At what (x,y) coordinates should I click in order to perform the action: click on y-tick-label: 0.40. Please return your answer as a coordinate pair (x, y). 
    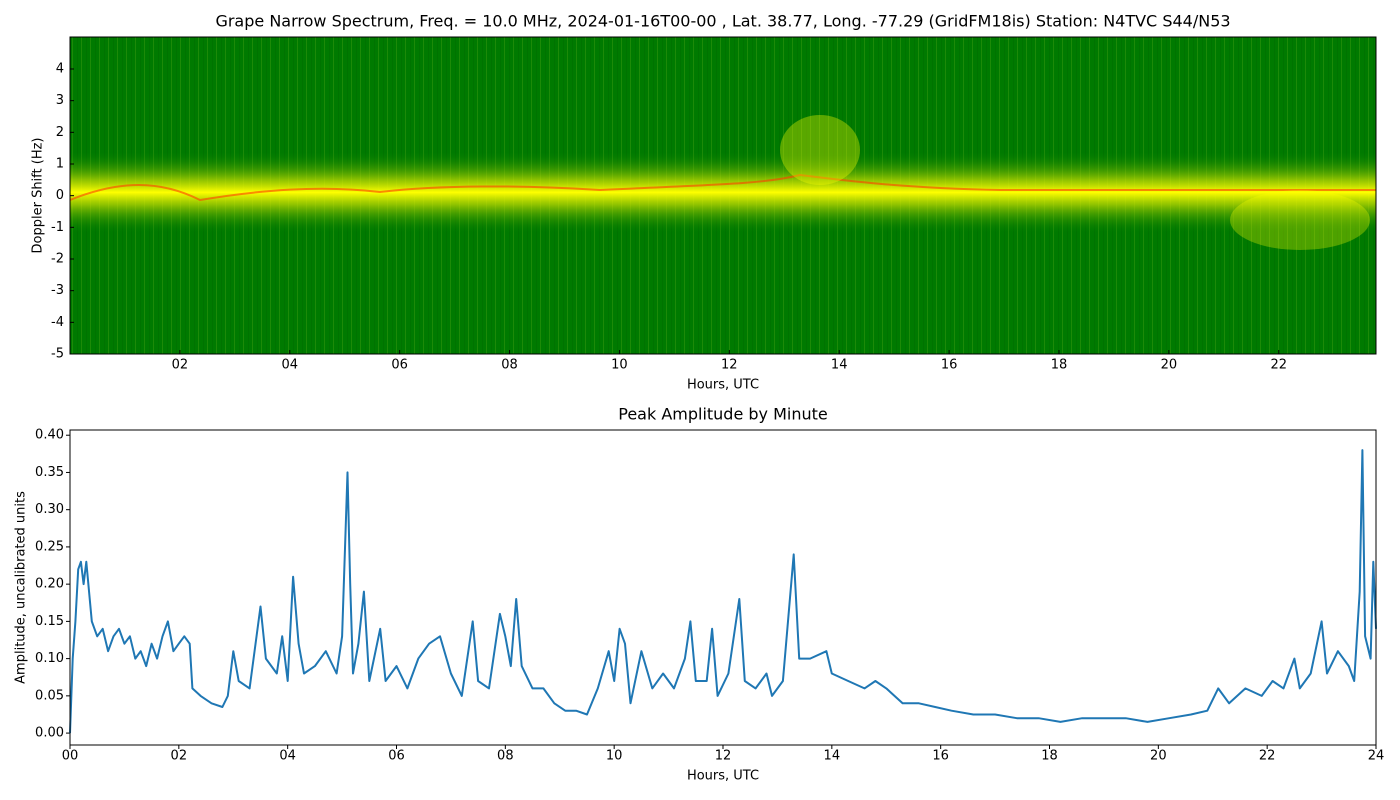
    Looking at the image, I should click on (49, 435).